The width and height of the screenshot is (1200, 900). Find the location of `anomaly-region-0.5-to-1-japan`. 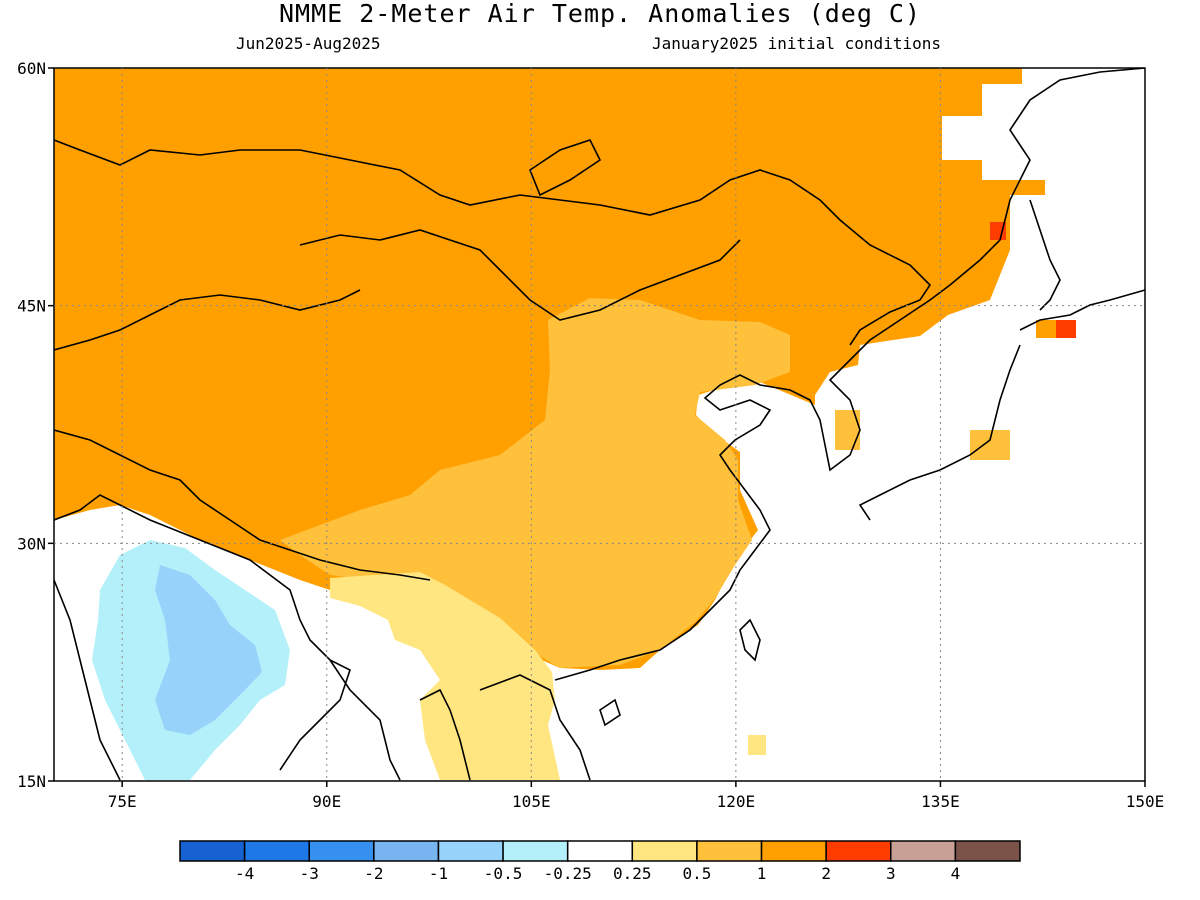

anomaly-region-0.5-to-1-japan is located at coordinates (990, 445).